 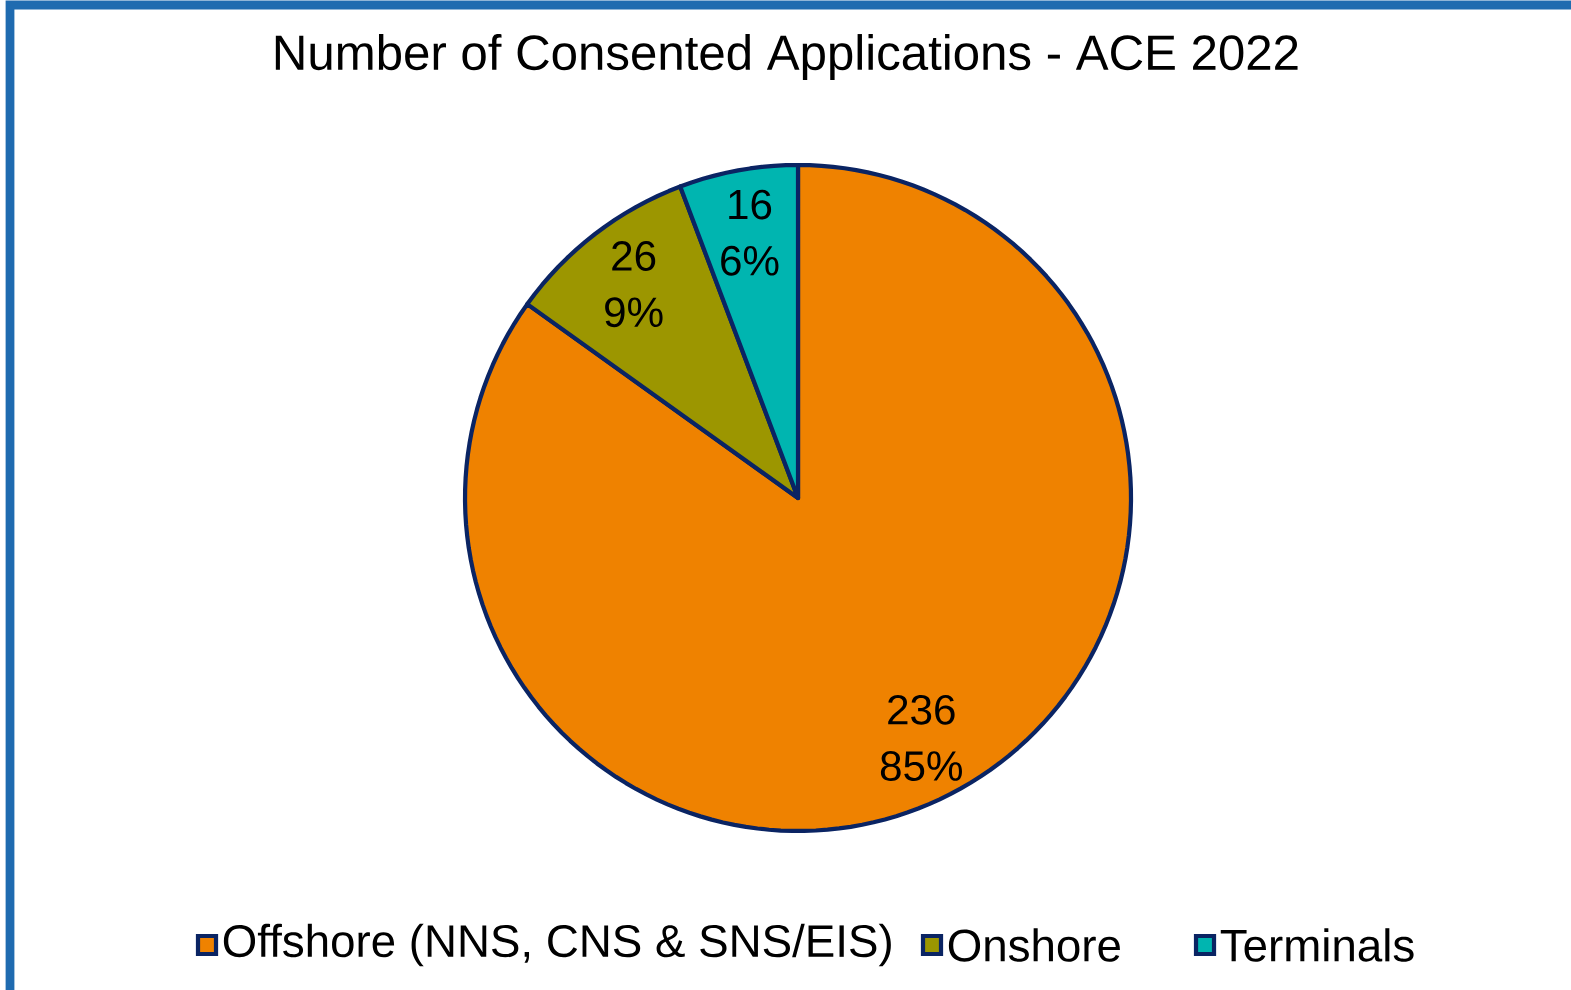 I want to click on data-label: 26 9%, so click(x=634, y=284).